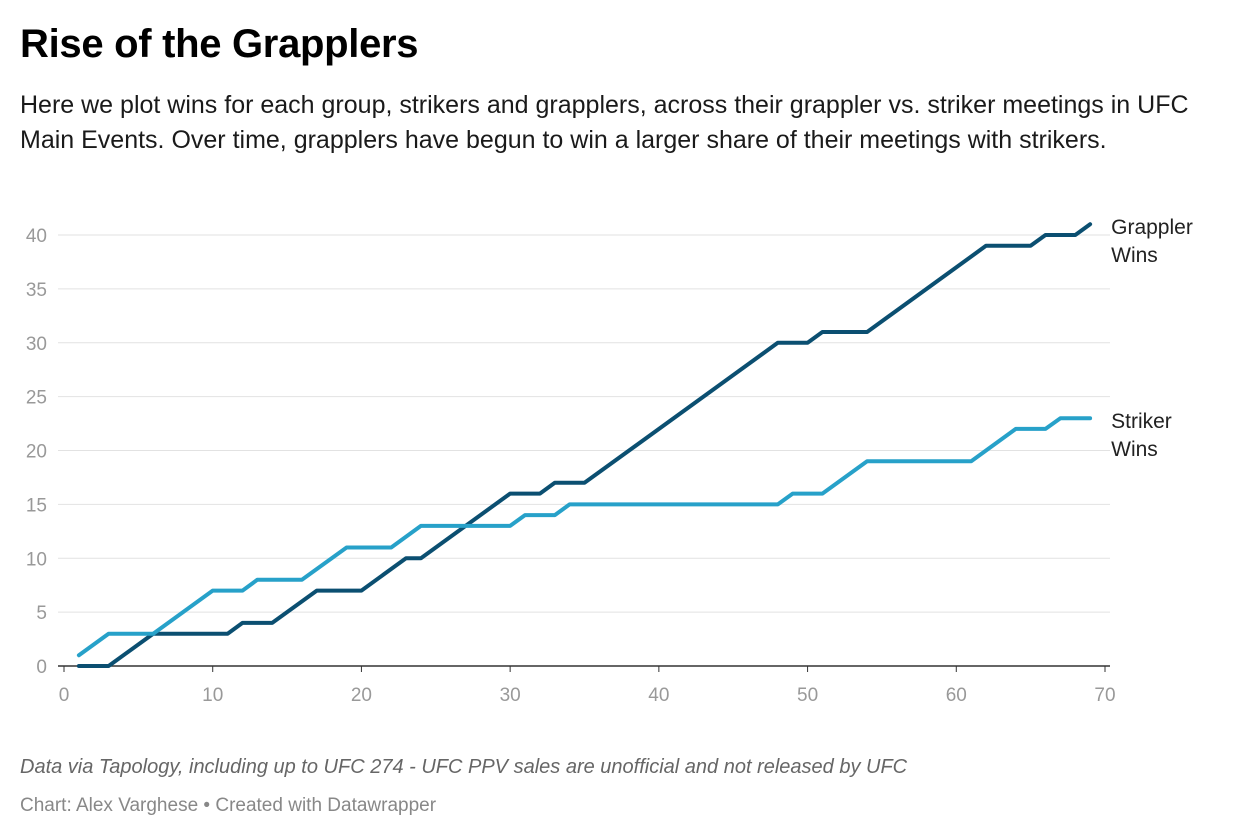  What do you see at coordinates (219, 44) in the screenshot?
I see `chart-title: Rise of the Grapplers` at bounding box center [219, 44].